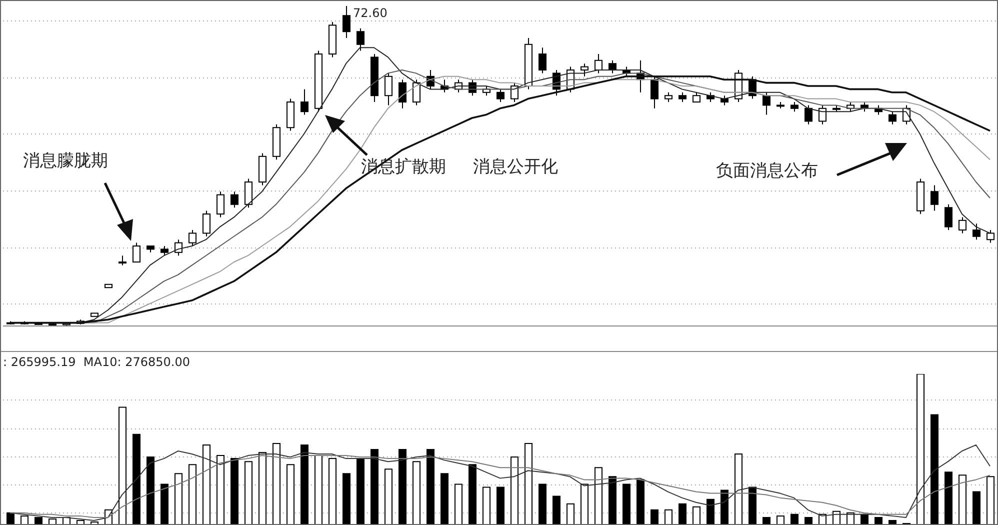 Image resolution: width=998 pixels, height=525 pixels. What do you see at coordinates (403, 167) in the screenshot?
I see `annotation: 消息扩散期` at bounding box center [403, 167].